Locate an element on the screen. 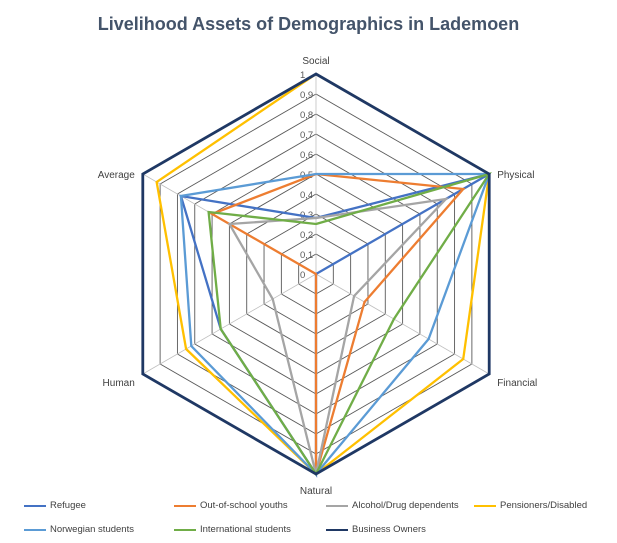  legend-label: Out-of-school youths is located at coordinates (244, 505).